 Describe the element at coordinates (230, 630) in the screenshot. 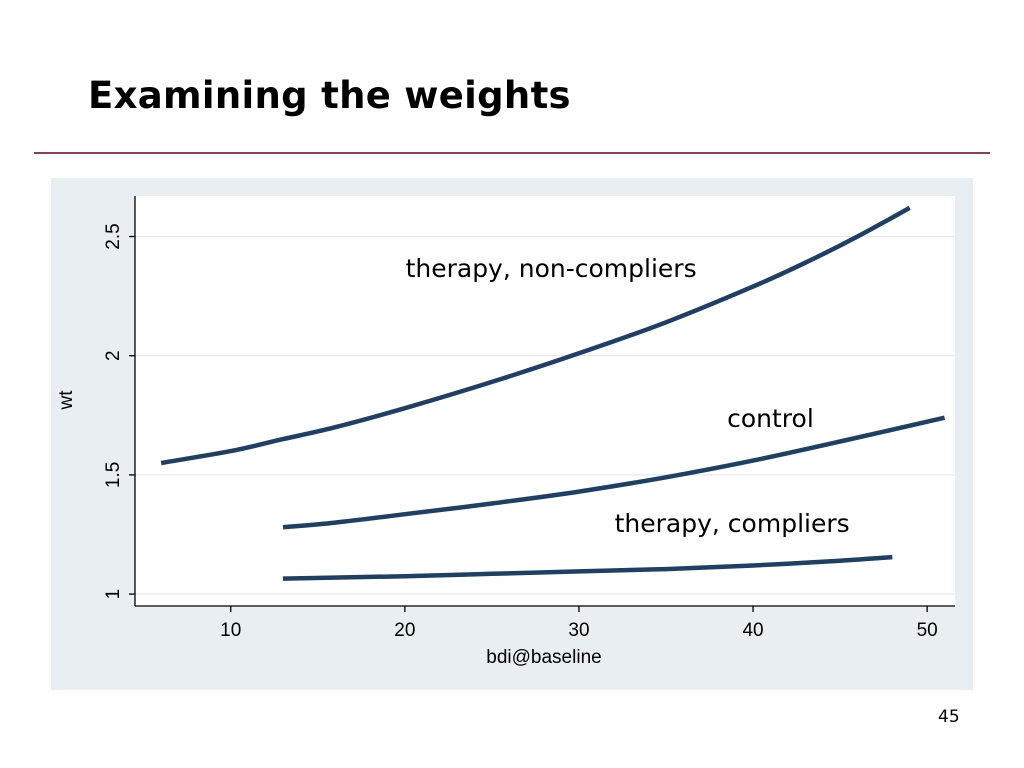

I see `x-tick-label-0: 10` at that location.